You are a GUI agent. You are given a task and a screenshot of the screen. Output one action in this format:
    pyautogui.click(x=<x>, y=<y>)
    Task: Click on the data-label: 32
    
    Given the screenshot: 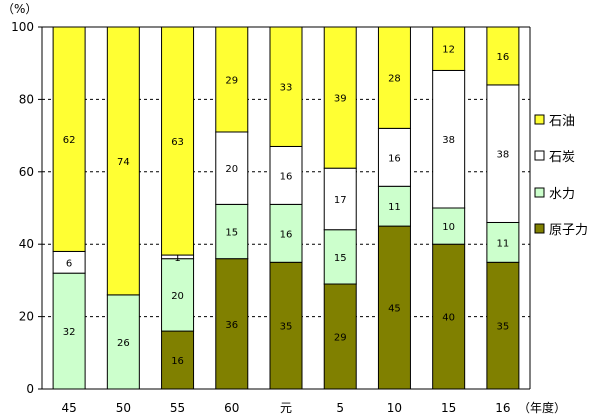 What is the action you would take?
    pyautogui.click(x=69, y=332)
    